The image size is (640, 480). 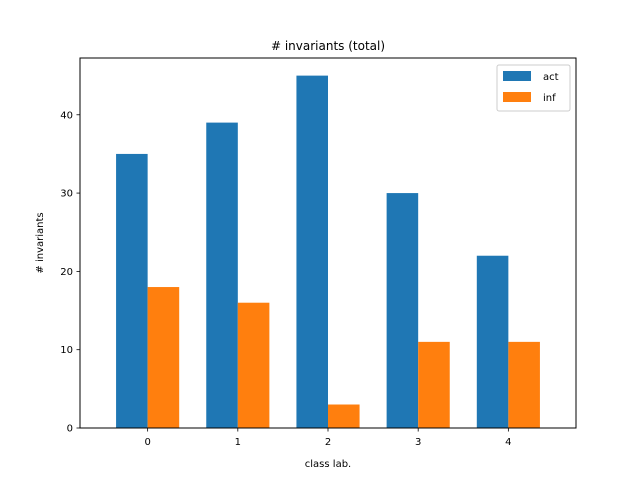 What do you see at coordinates (517, 97) in the screenshot?
I see `legend-swatch-inf` at bounding box center [517, 97].